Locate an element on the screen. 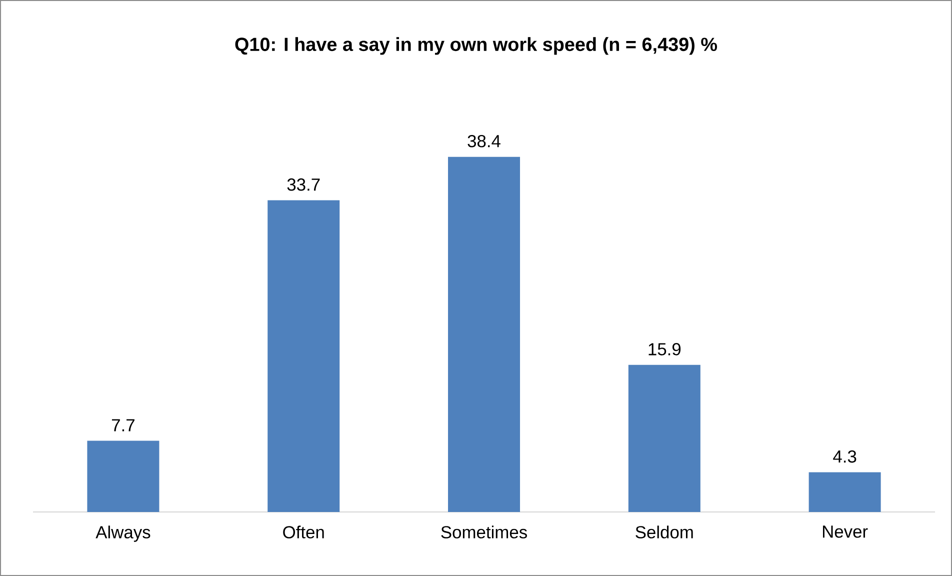  data-label: 38.4 is located at coordinates (484, 141).